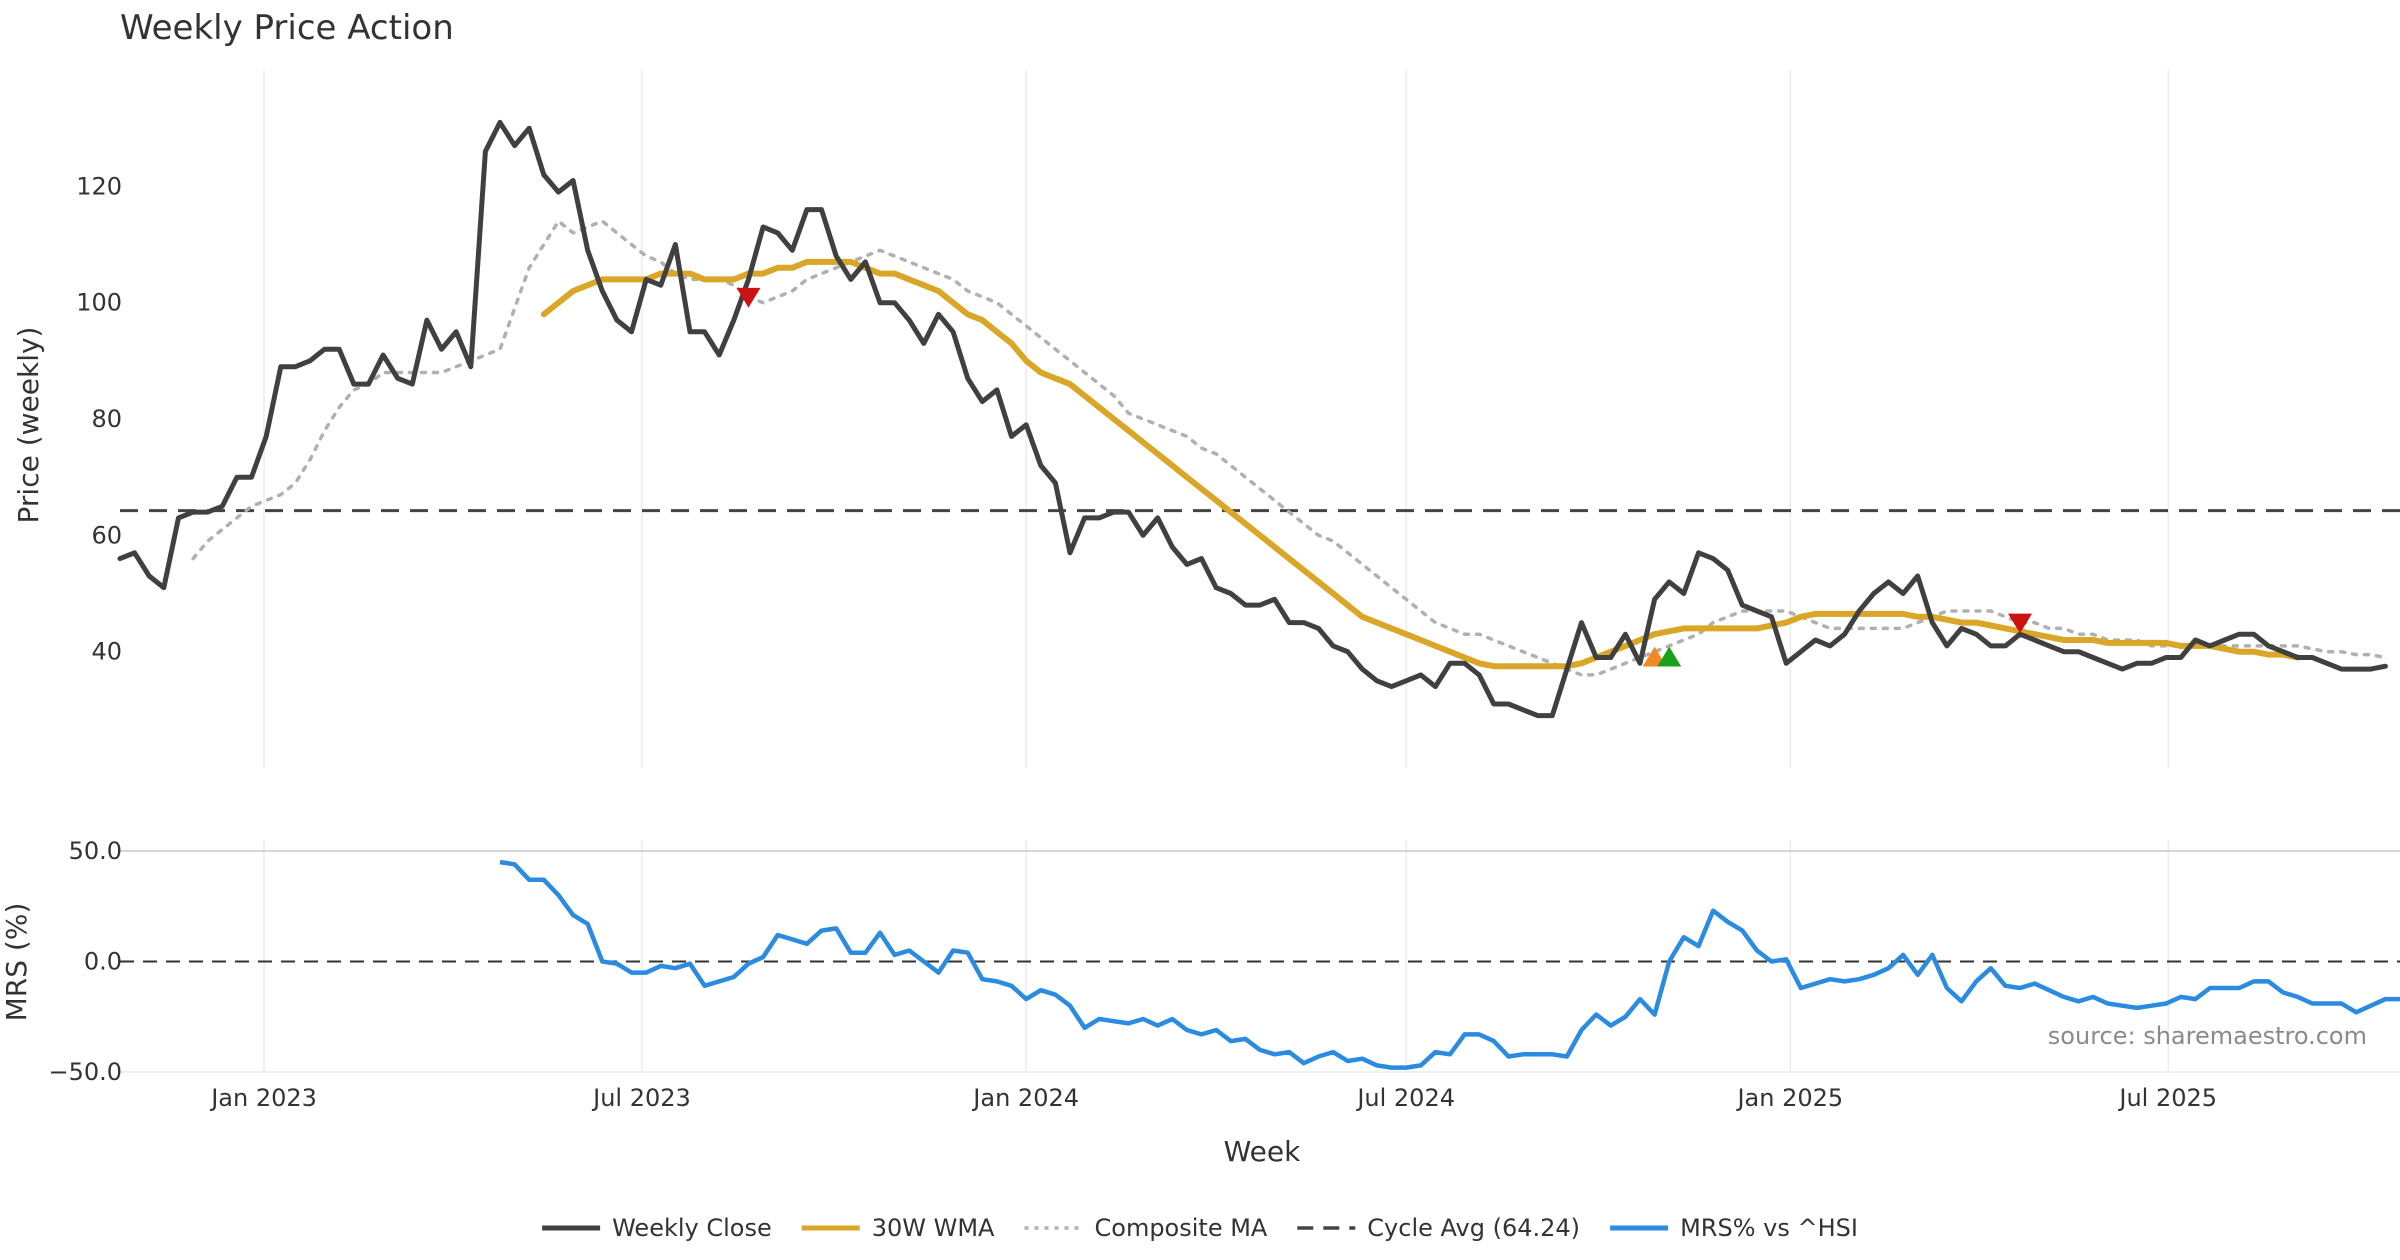 This screenshot has width=2400, height=1260. I want to click on legend-item-4: MRS% vs ^HSI, so click(1734, 1228).